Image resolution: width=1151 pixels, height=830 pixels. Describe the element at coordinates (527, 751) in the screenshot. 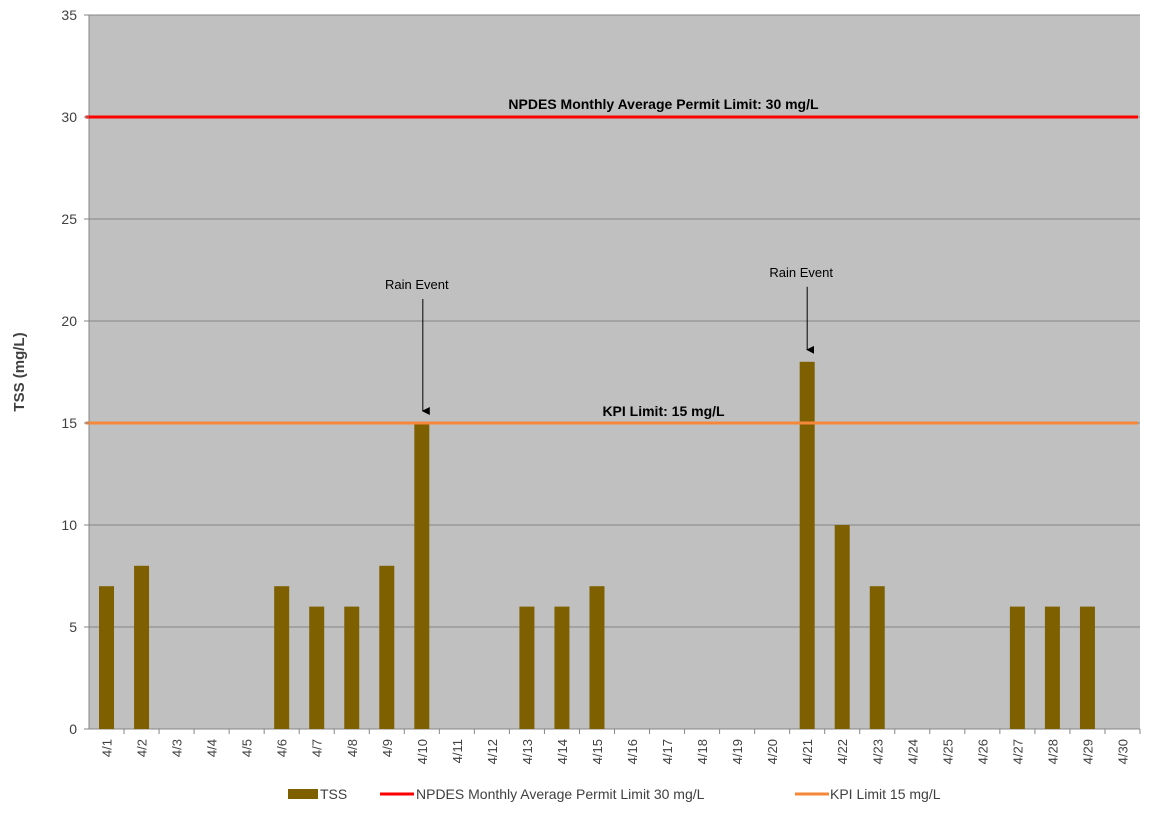

I see `x-tick-label: 4/13` at that location.